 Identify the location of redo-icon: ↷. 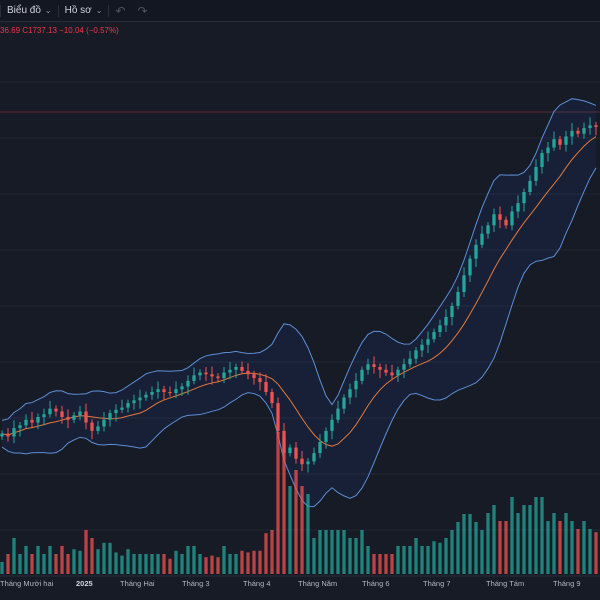
(142, 10).